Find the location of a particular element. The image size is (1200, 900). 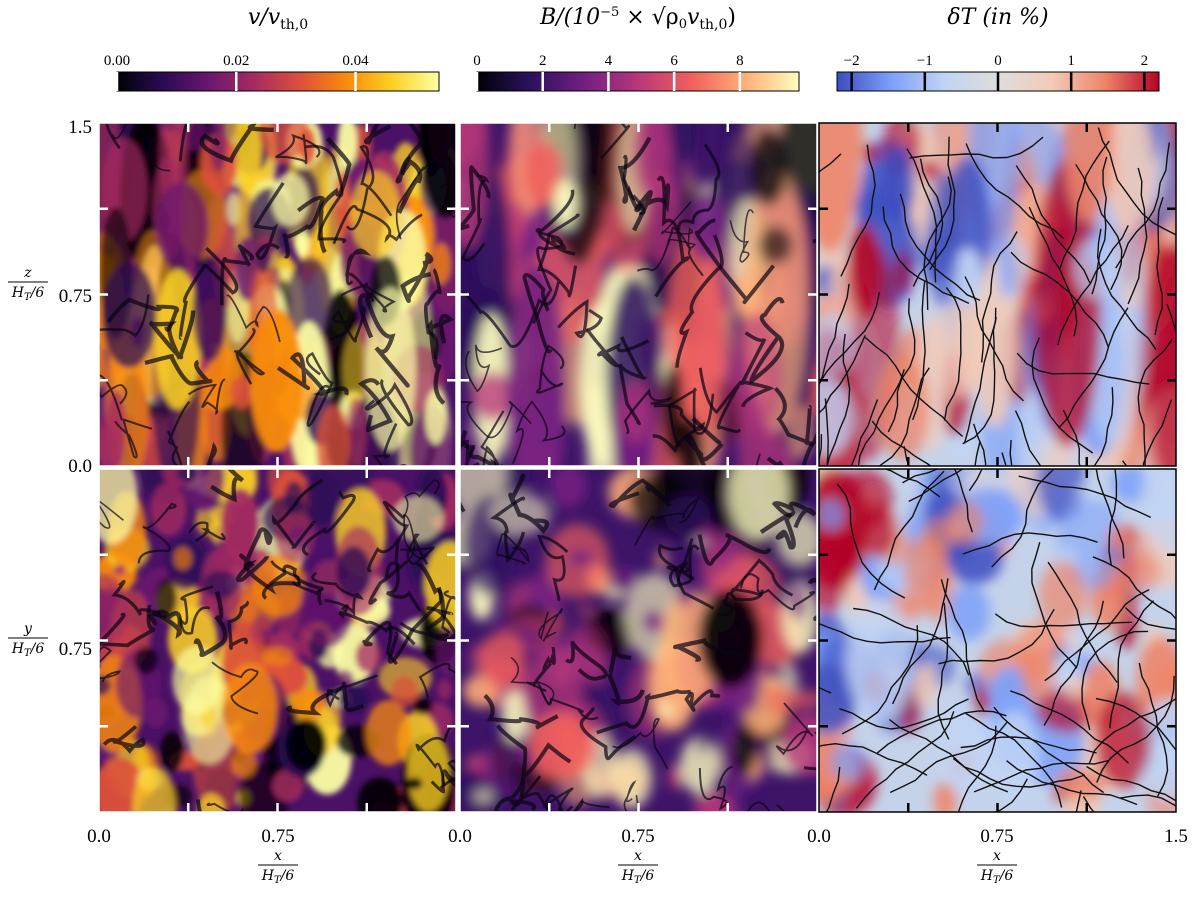

y-tick-label: 0.0 is located at coordinates (80, 466).